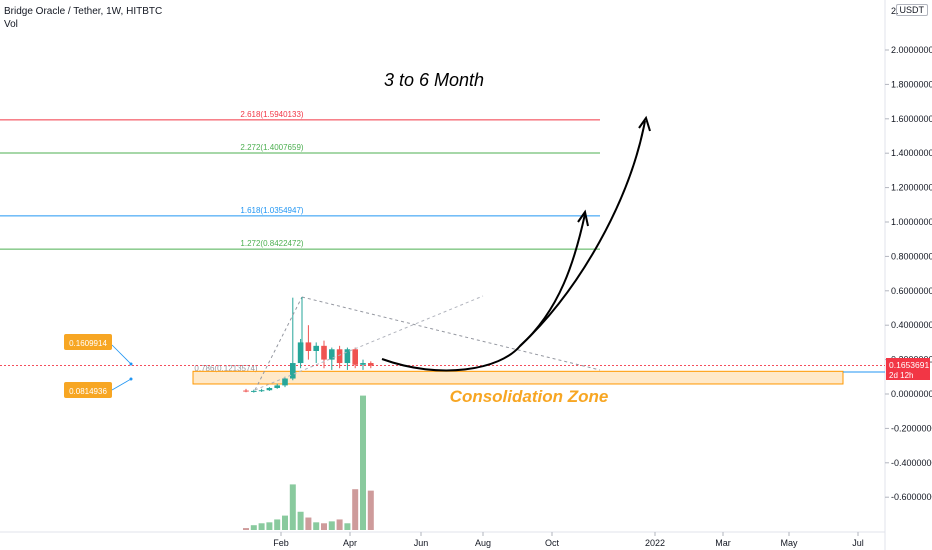 This screenshot has width=932, height=550. I want to click on price-tag: 0.0814936, so click(88, 390).